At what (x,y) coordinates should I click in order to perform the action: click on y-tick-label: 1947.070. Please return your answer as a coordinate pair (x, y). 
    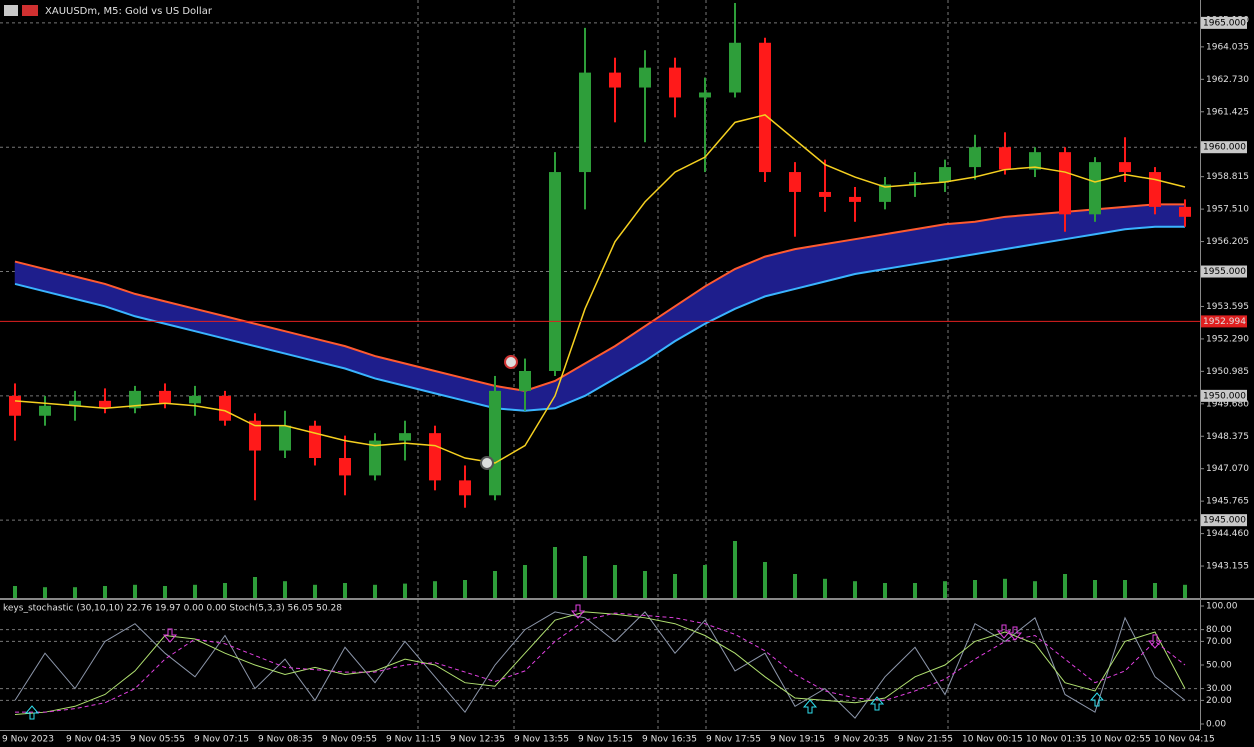
    Looking at the image, I should click on (1227, 469).